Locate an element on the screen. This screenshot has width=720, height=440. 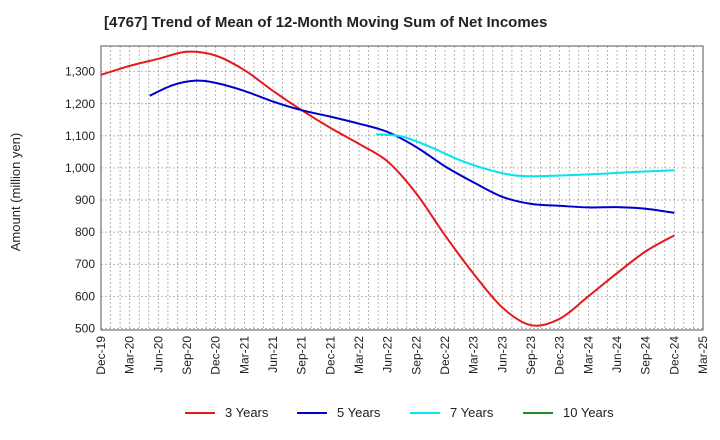
x-tick-label: Mar-22 is located at coordinates (359, 355).